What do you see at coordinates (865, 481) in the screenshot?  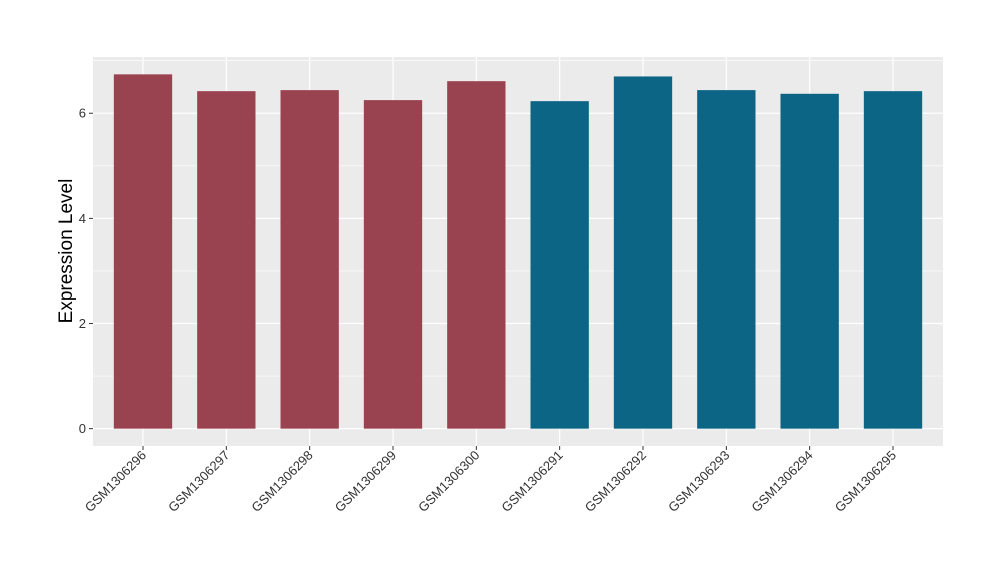 I see `x-tick-label: GSM1306295` at bounding box center [865, 481].